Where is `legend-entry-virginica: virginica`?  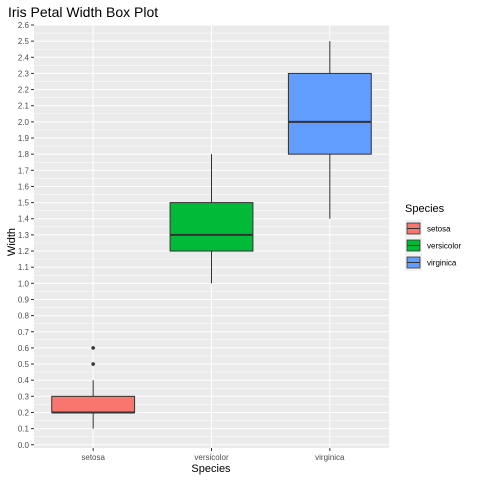
legend-entry-virginica: virginica is located at coordinates (431, 262).